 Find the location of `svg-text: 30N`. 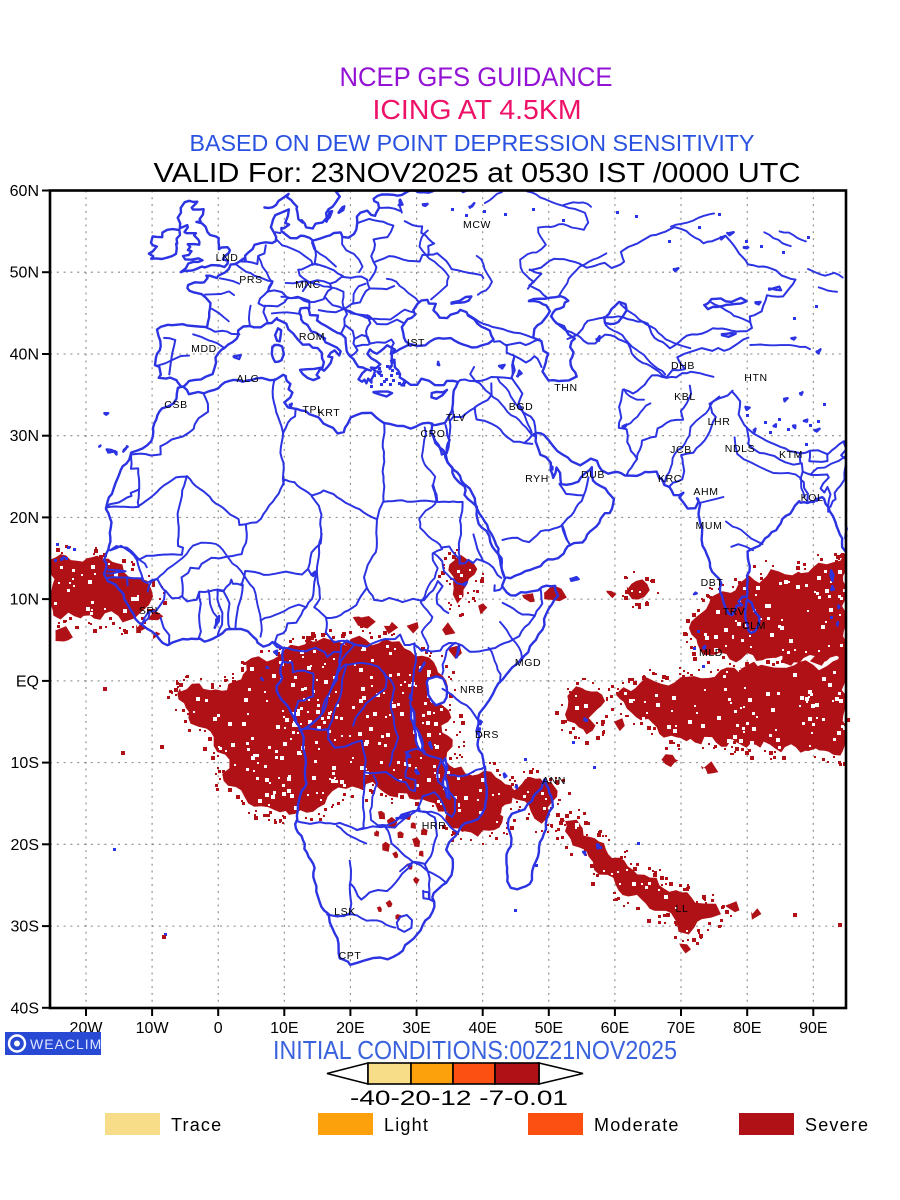

svg-text: 30N is located at coordinates (24, 436).